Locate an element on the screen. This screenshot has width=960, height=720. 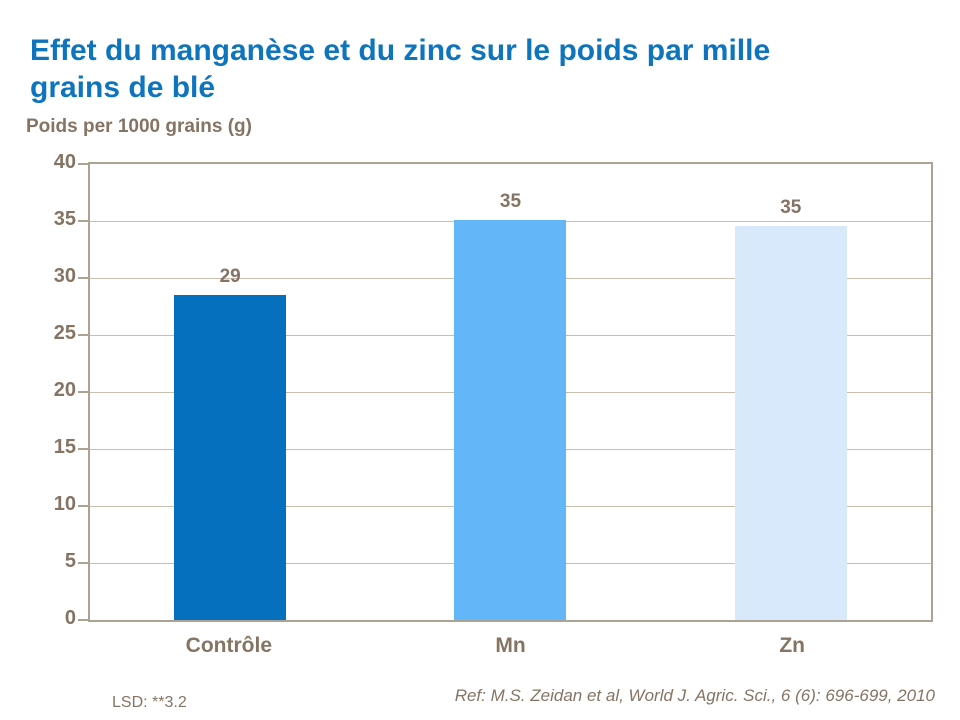
y-tick-label: 40 is located at coordinates (64, 162).